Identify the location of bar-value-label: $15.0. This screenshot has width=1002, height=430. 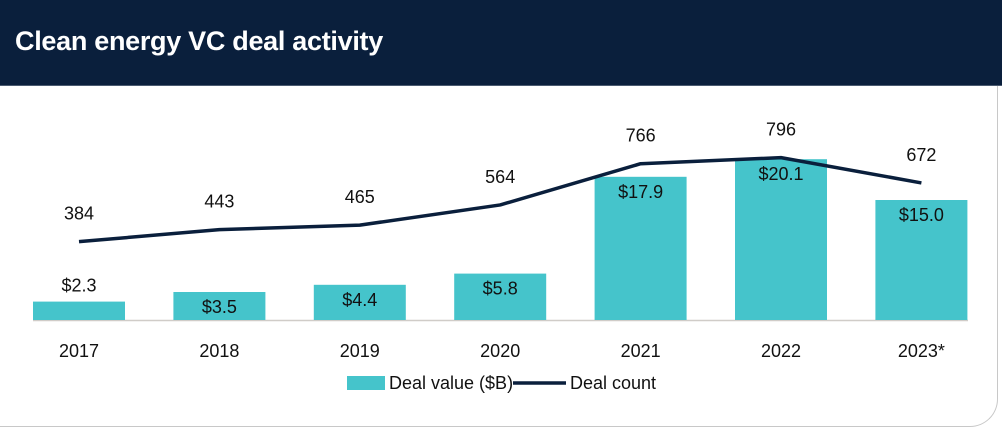
(921, 215).